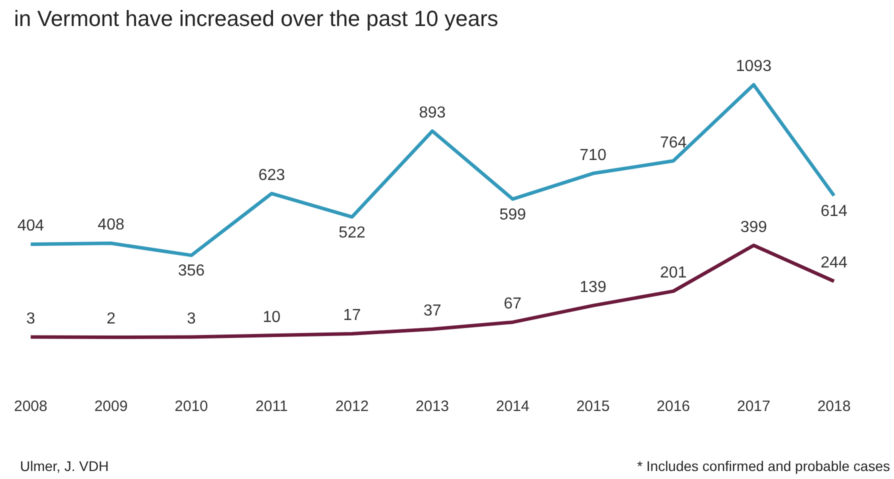 Image resolution: width=894 pixels, height=479 pixels. What do you see at coordinates (31, 407) in the screenshot?
I see `x-tick-label: 2008` at bounding box center [31, 407].